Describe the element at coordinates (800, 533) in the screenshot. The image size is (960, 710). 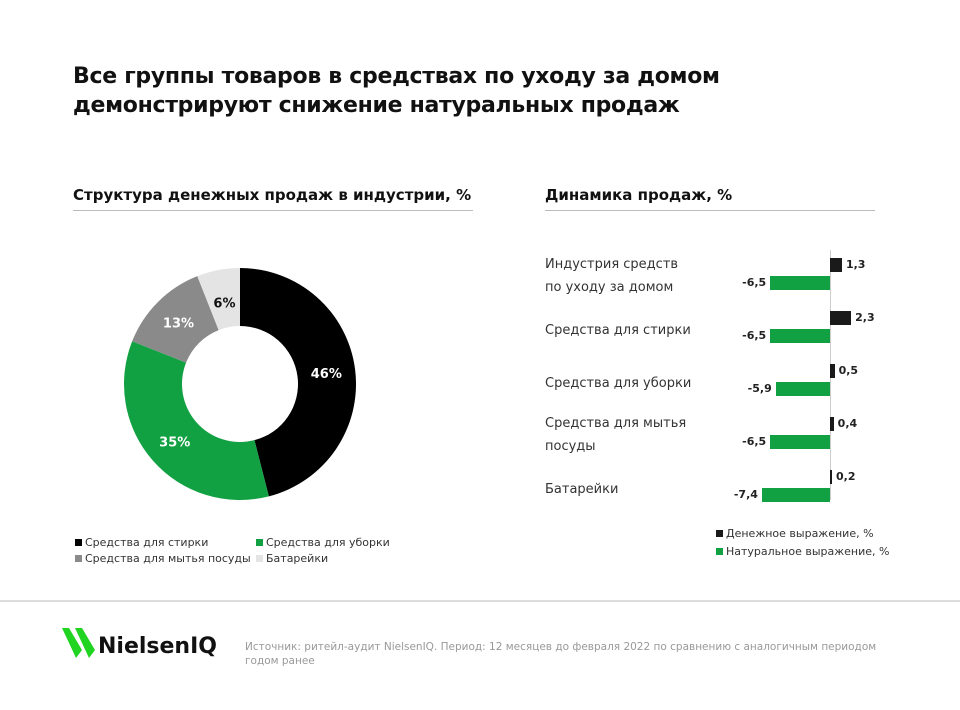
I see `legend-label: Денежное выражение, %` at that location.